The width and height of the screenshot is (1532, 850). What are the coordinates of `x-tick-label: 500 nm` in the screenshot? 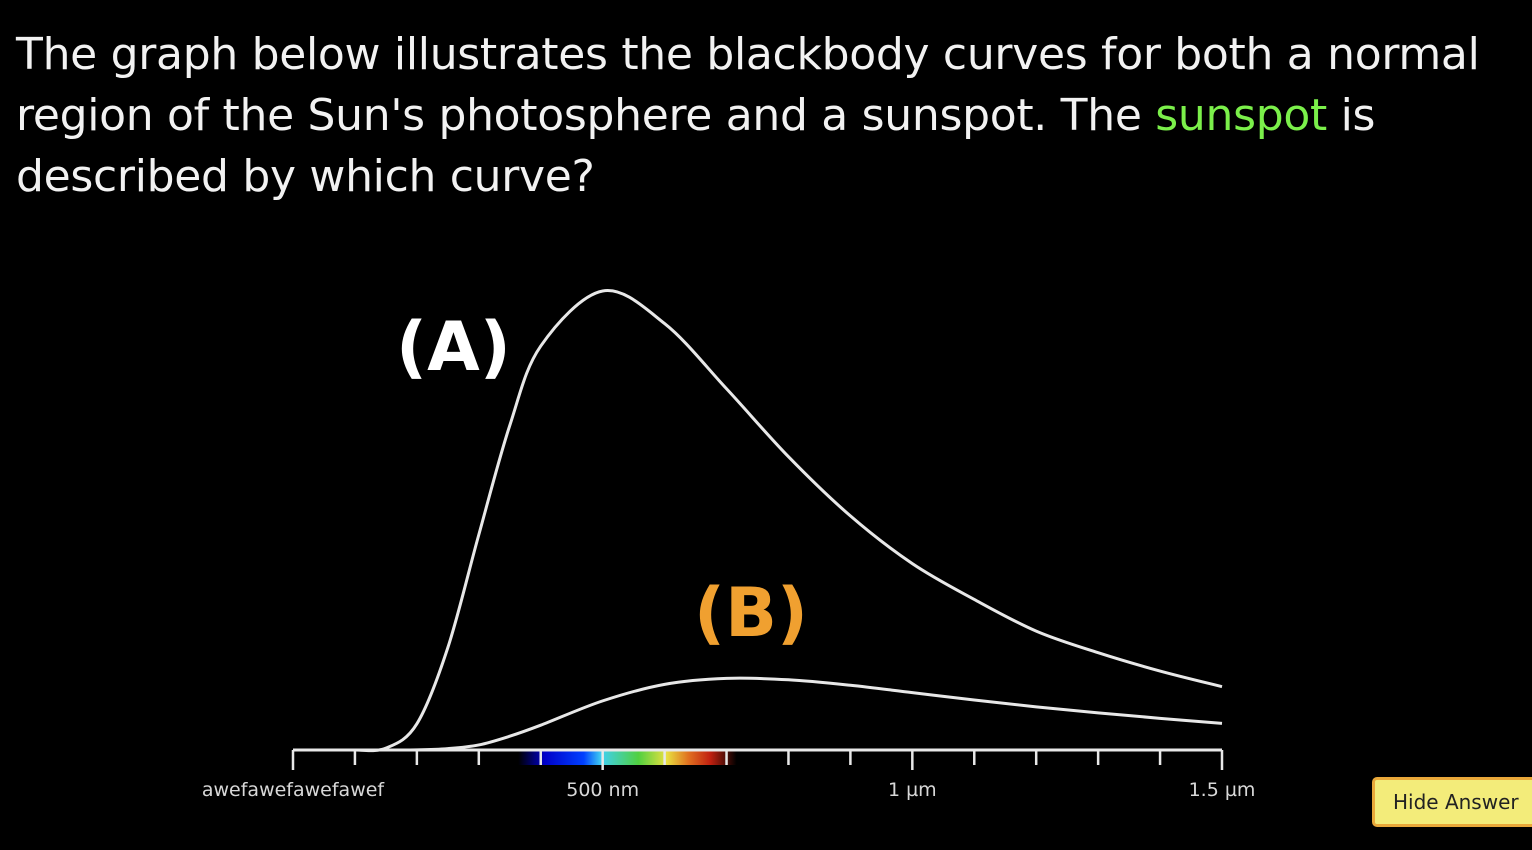 It's located at (602, 790).